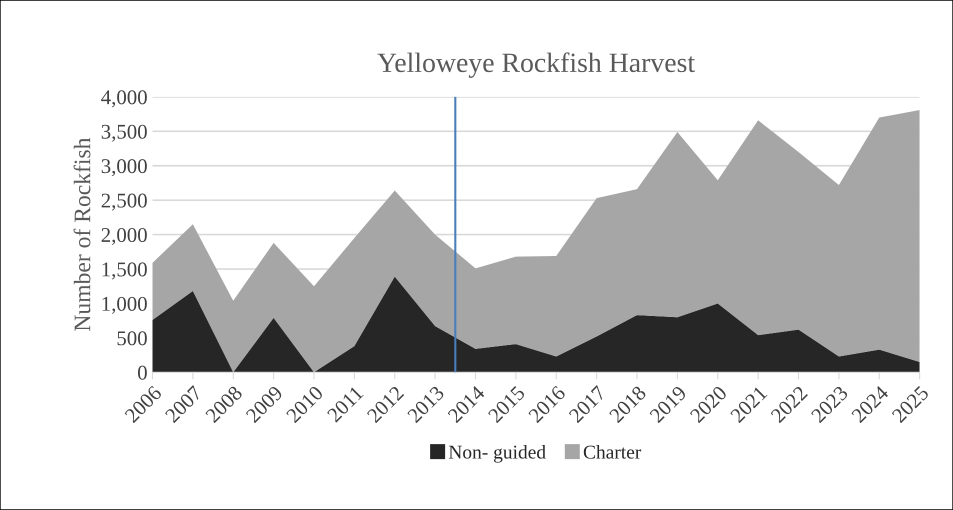  I want to click on y-tick-label: 1,500, so click(124, 271).